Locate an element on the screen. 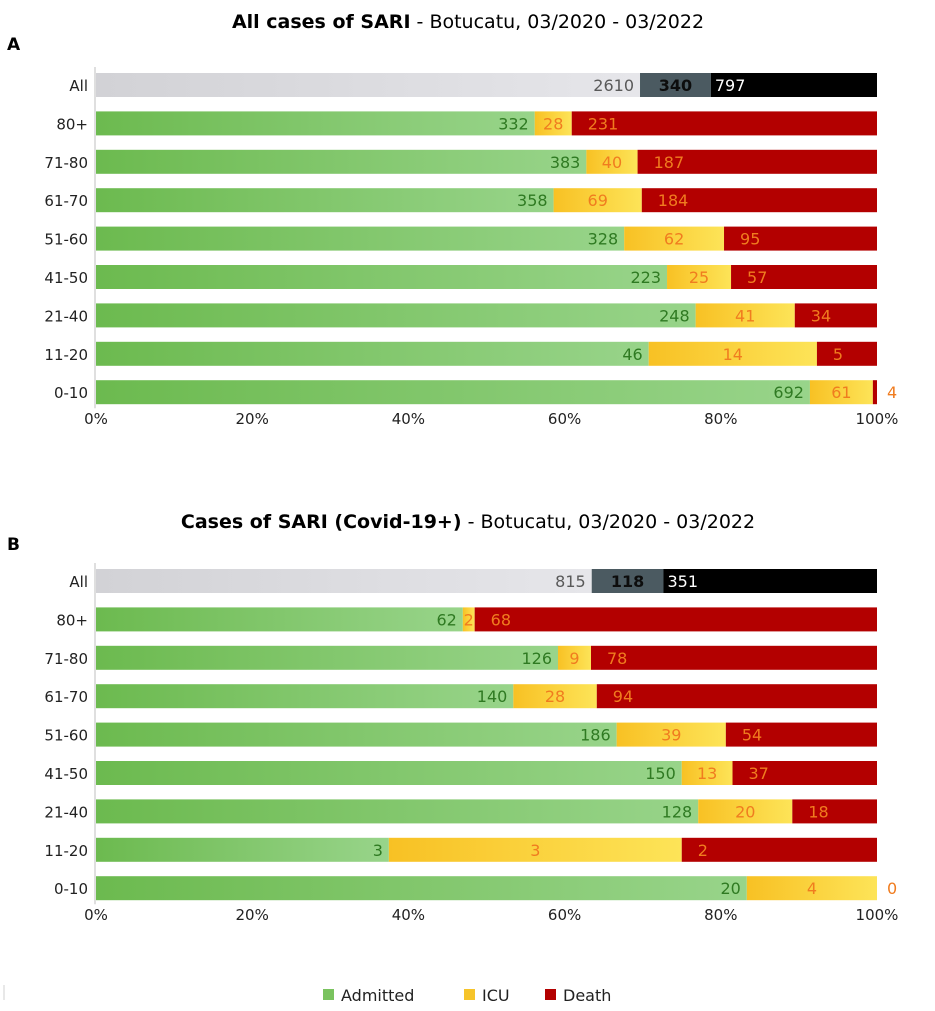 The image size is (935, 1011). panel-b-data-label-admitted: 3 is located at coordinates (378, 850).